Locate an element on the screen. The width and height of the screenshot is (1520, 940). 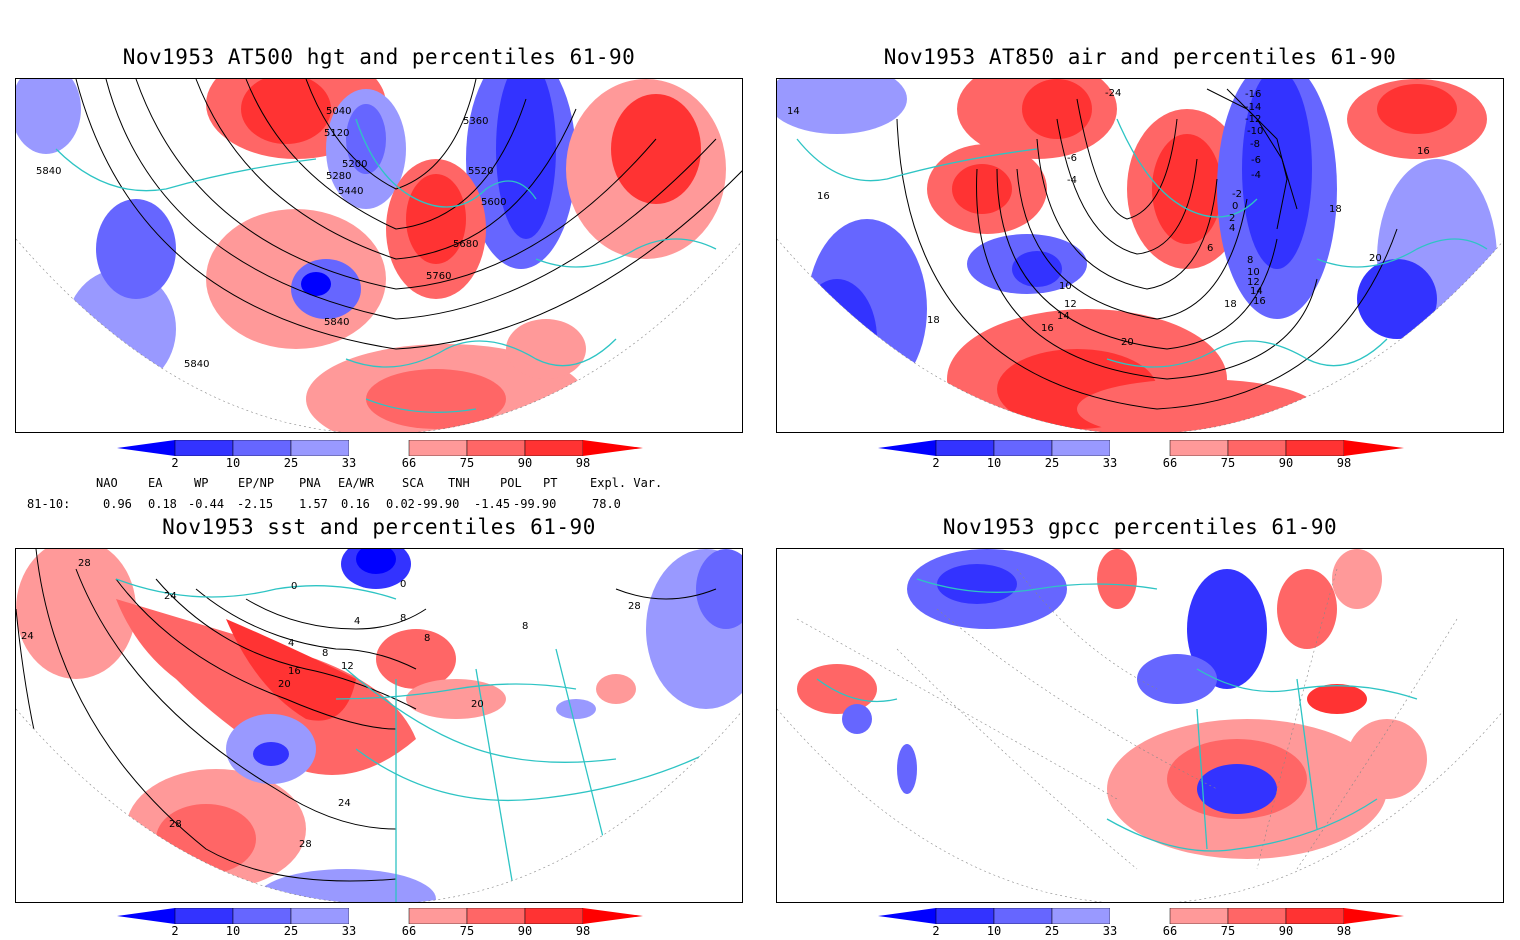
colorbar-panel-4: 2 10 25 33 66 75 90 98 is located at coordinates (1141, 922).